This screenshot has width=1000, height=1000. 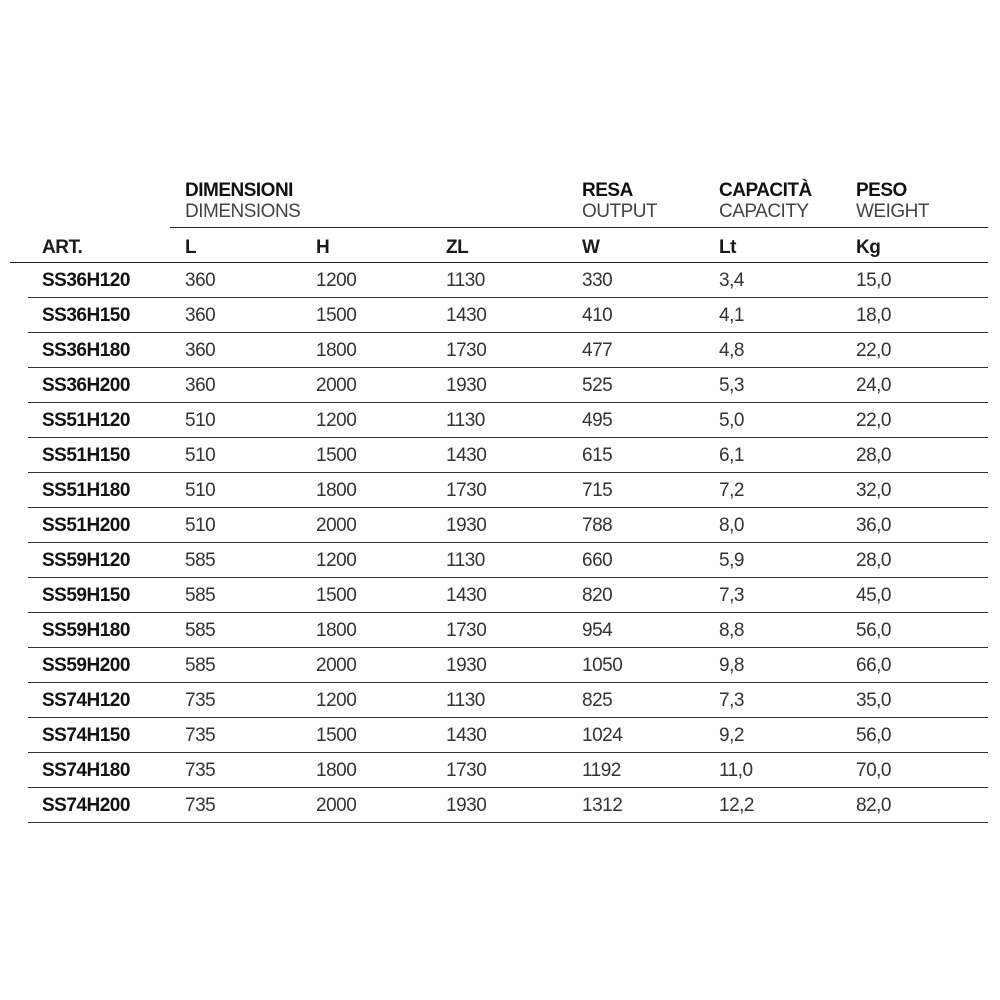 What do you see at coordinates (508, 350) in the screenshot?
I see `table-row: SS36H180 360 1800 1730 477 4,8 22,0` at bounding box center [508, 350].